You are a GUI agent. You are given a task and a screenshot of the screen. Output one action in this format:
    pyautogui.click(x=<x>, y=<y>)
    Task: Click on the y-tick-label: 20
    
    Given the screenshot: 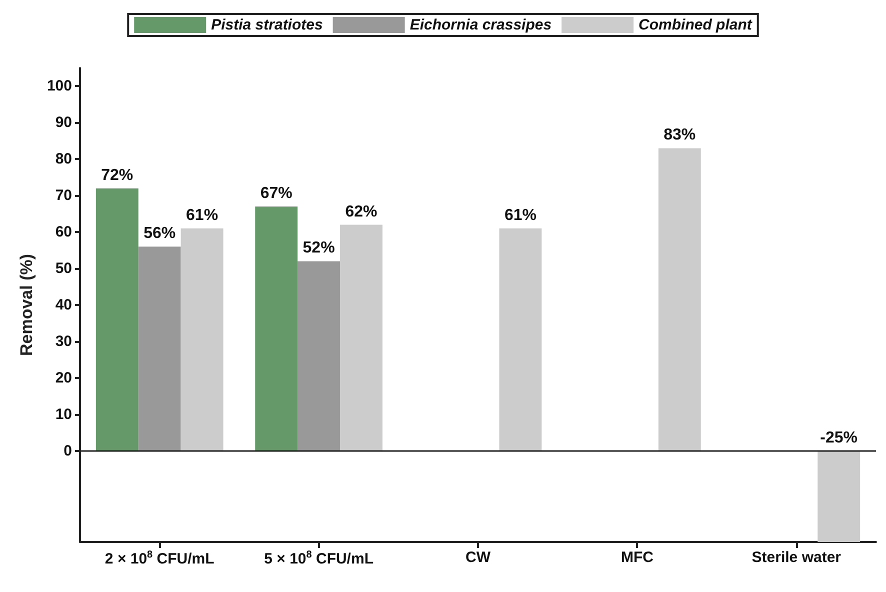 What is the action you would take?
    pyautogui.click(x=63, y=377)
    